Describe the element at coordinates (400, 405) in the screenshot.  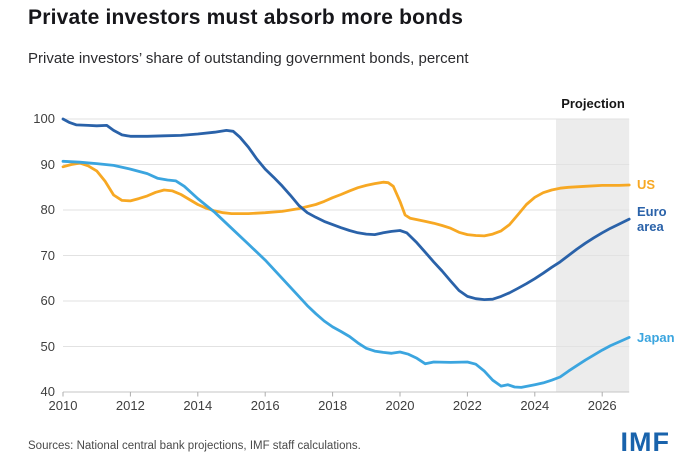
I see `x-tick-label: 2020` at that location.